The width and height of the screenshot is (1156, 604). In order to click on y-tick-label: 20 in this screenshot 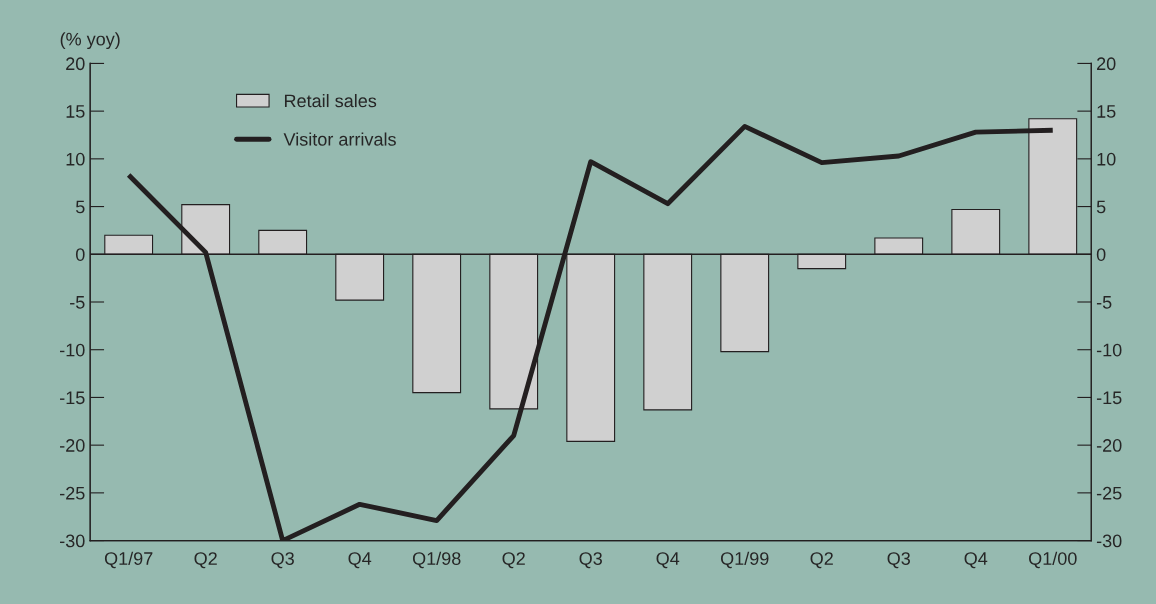, I will do `click(75, 64)`.